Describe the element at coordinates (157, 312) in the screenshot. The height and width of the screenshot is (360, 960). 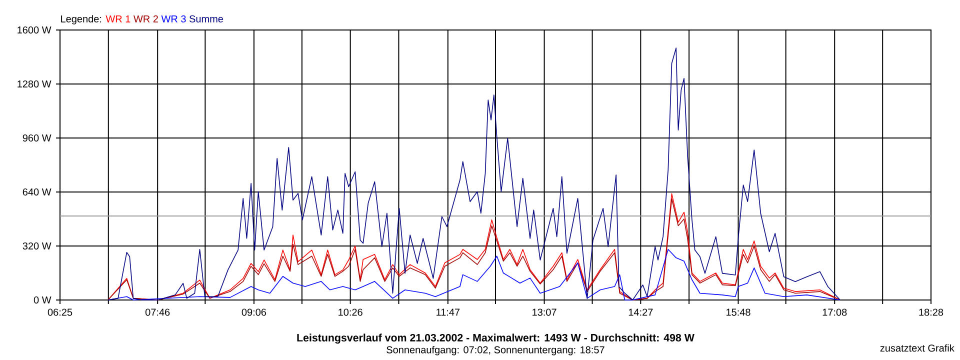
I see `x-tick-label: 07:46` at that location.